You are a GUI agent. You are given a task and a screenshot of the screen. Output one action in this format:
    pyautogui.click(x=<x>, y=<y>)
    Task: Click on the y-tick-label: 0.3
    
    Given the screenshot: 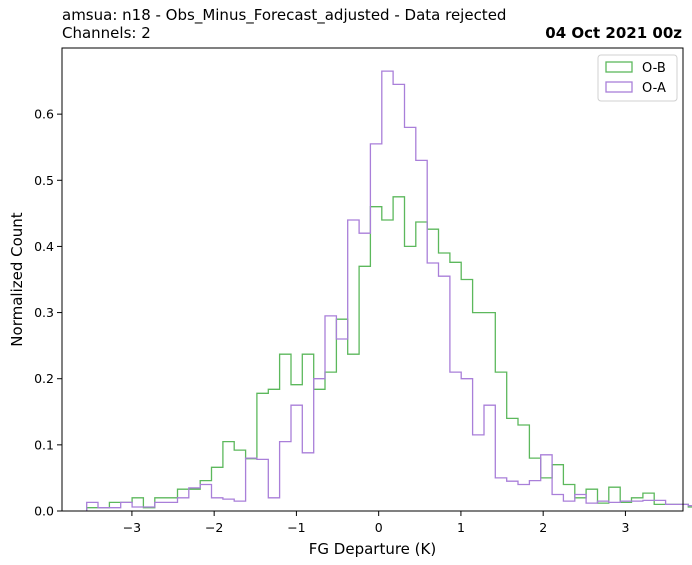 What is the action you would take?
    pyautogui.click(x=44, y=312)
    